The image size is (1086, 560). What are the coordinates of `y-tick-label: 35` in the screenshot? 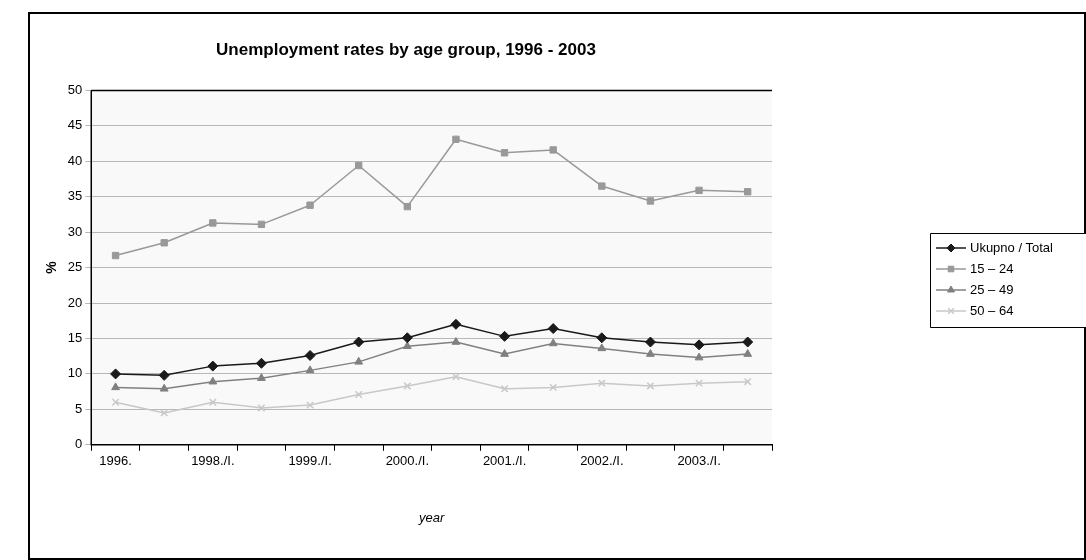 It's located at (75, 196).